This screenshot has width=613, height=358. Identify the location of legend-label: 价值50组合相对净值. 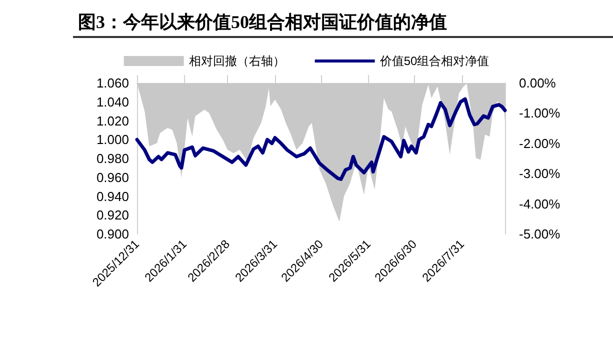
(434, 61).